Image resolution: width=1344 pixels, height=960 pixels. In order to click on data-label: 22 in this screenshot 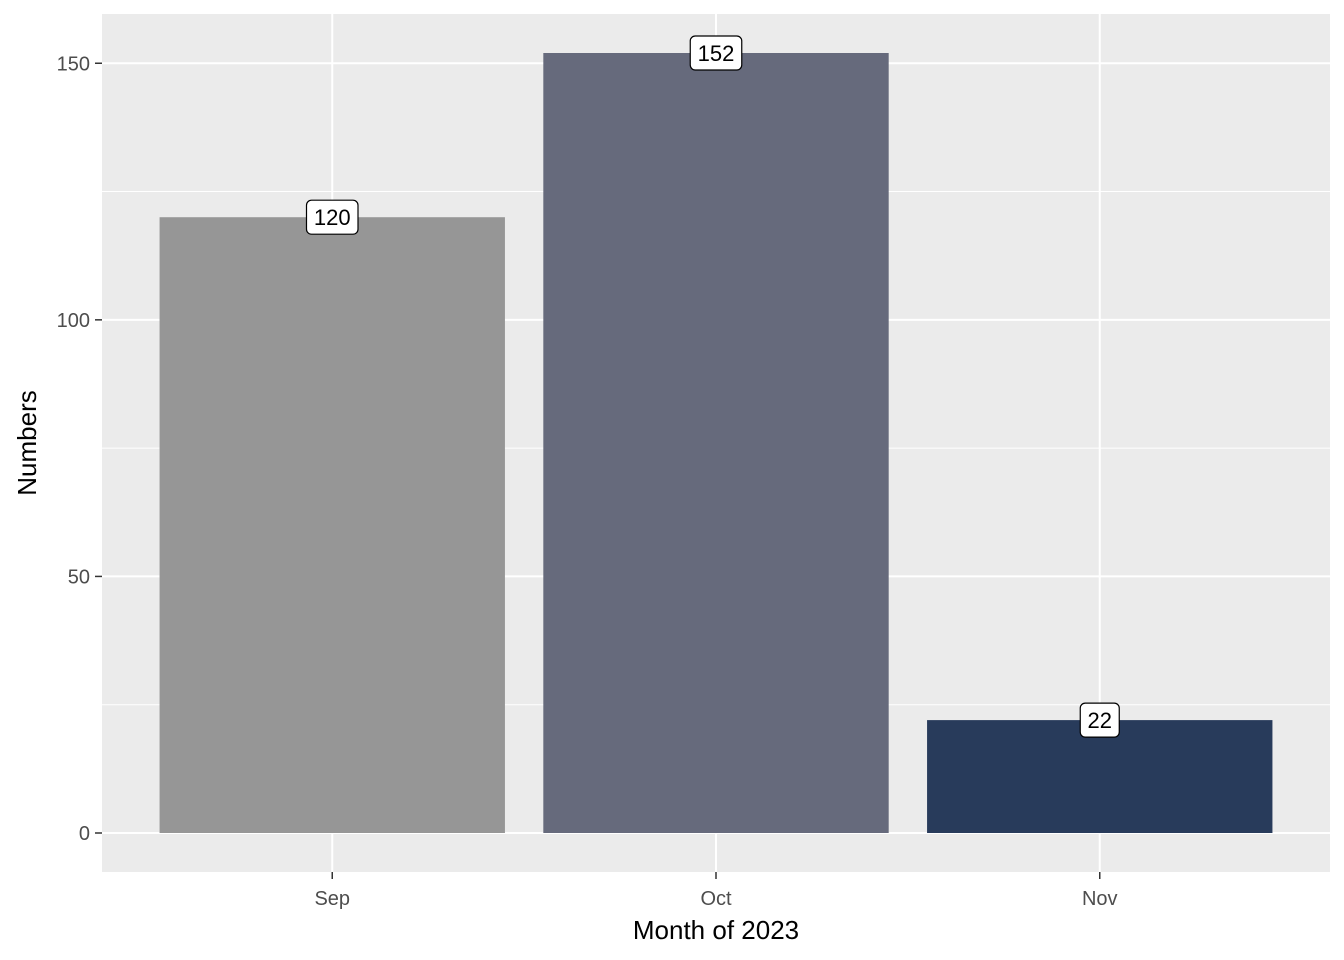, I will do `click(1100, 720)`.